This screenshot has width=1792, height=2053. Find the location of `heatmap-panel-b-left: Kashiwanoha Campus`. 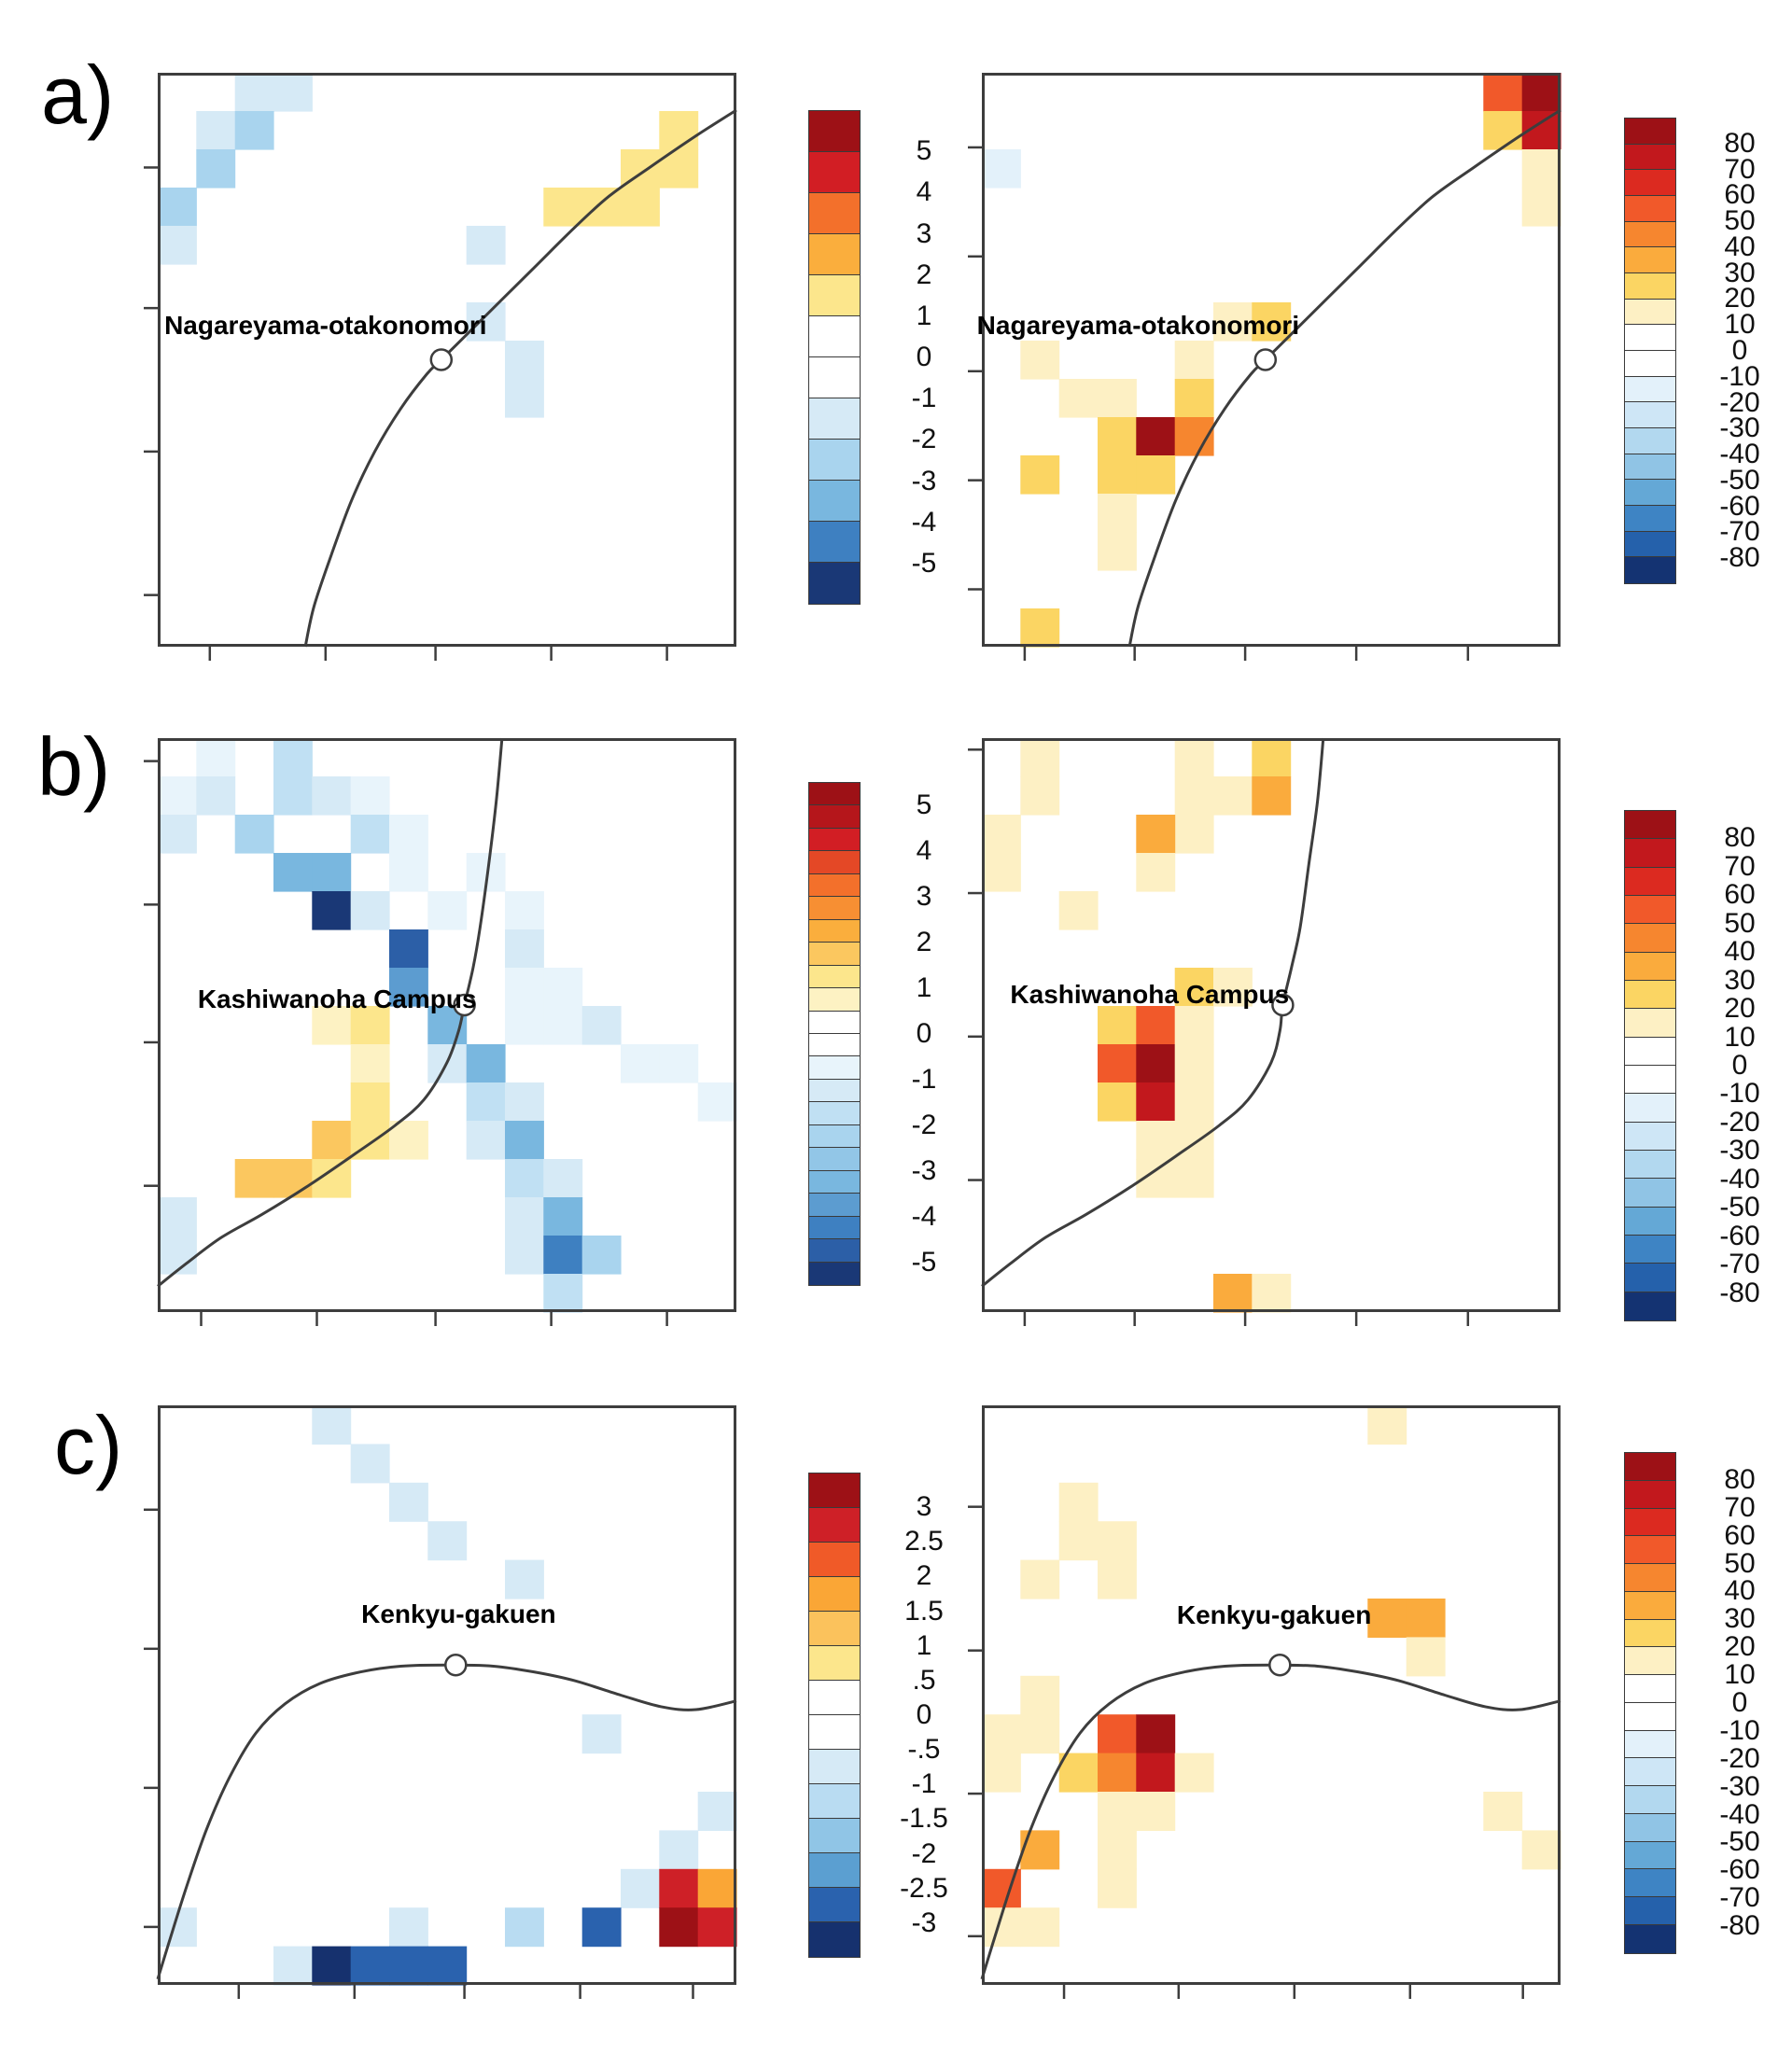

heatmap-panel-b-left: Kashiwanoha Campus is located at coordinates (440, 1031).